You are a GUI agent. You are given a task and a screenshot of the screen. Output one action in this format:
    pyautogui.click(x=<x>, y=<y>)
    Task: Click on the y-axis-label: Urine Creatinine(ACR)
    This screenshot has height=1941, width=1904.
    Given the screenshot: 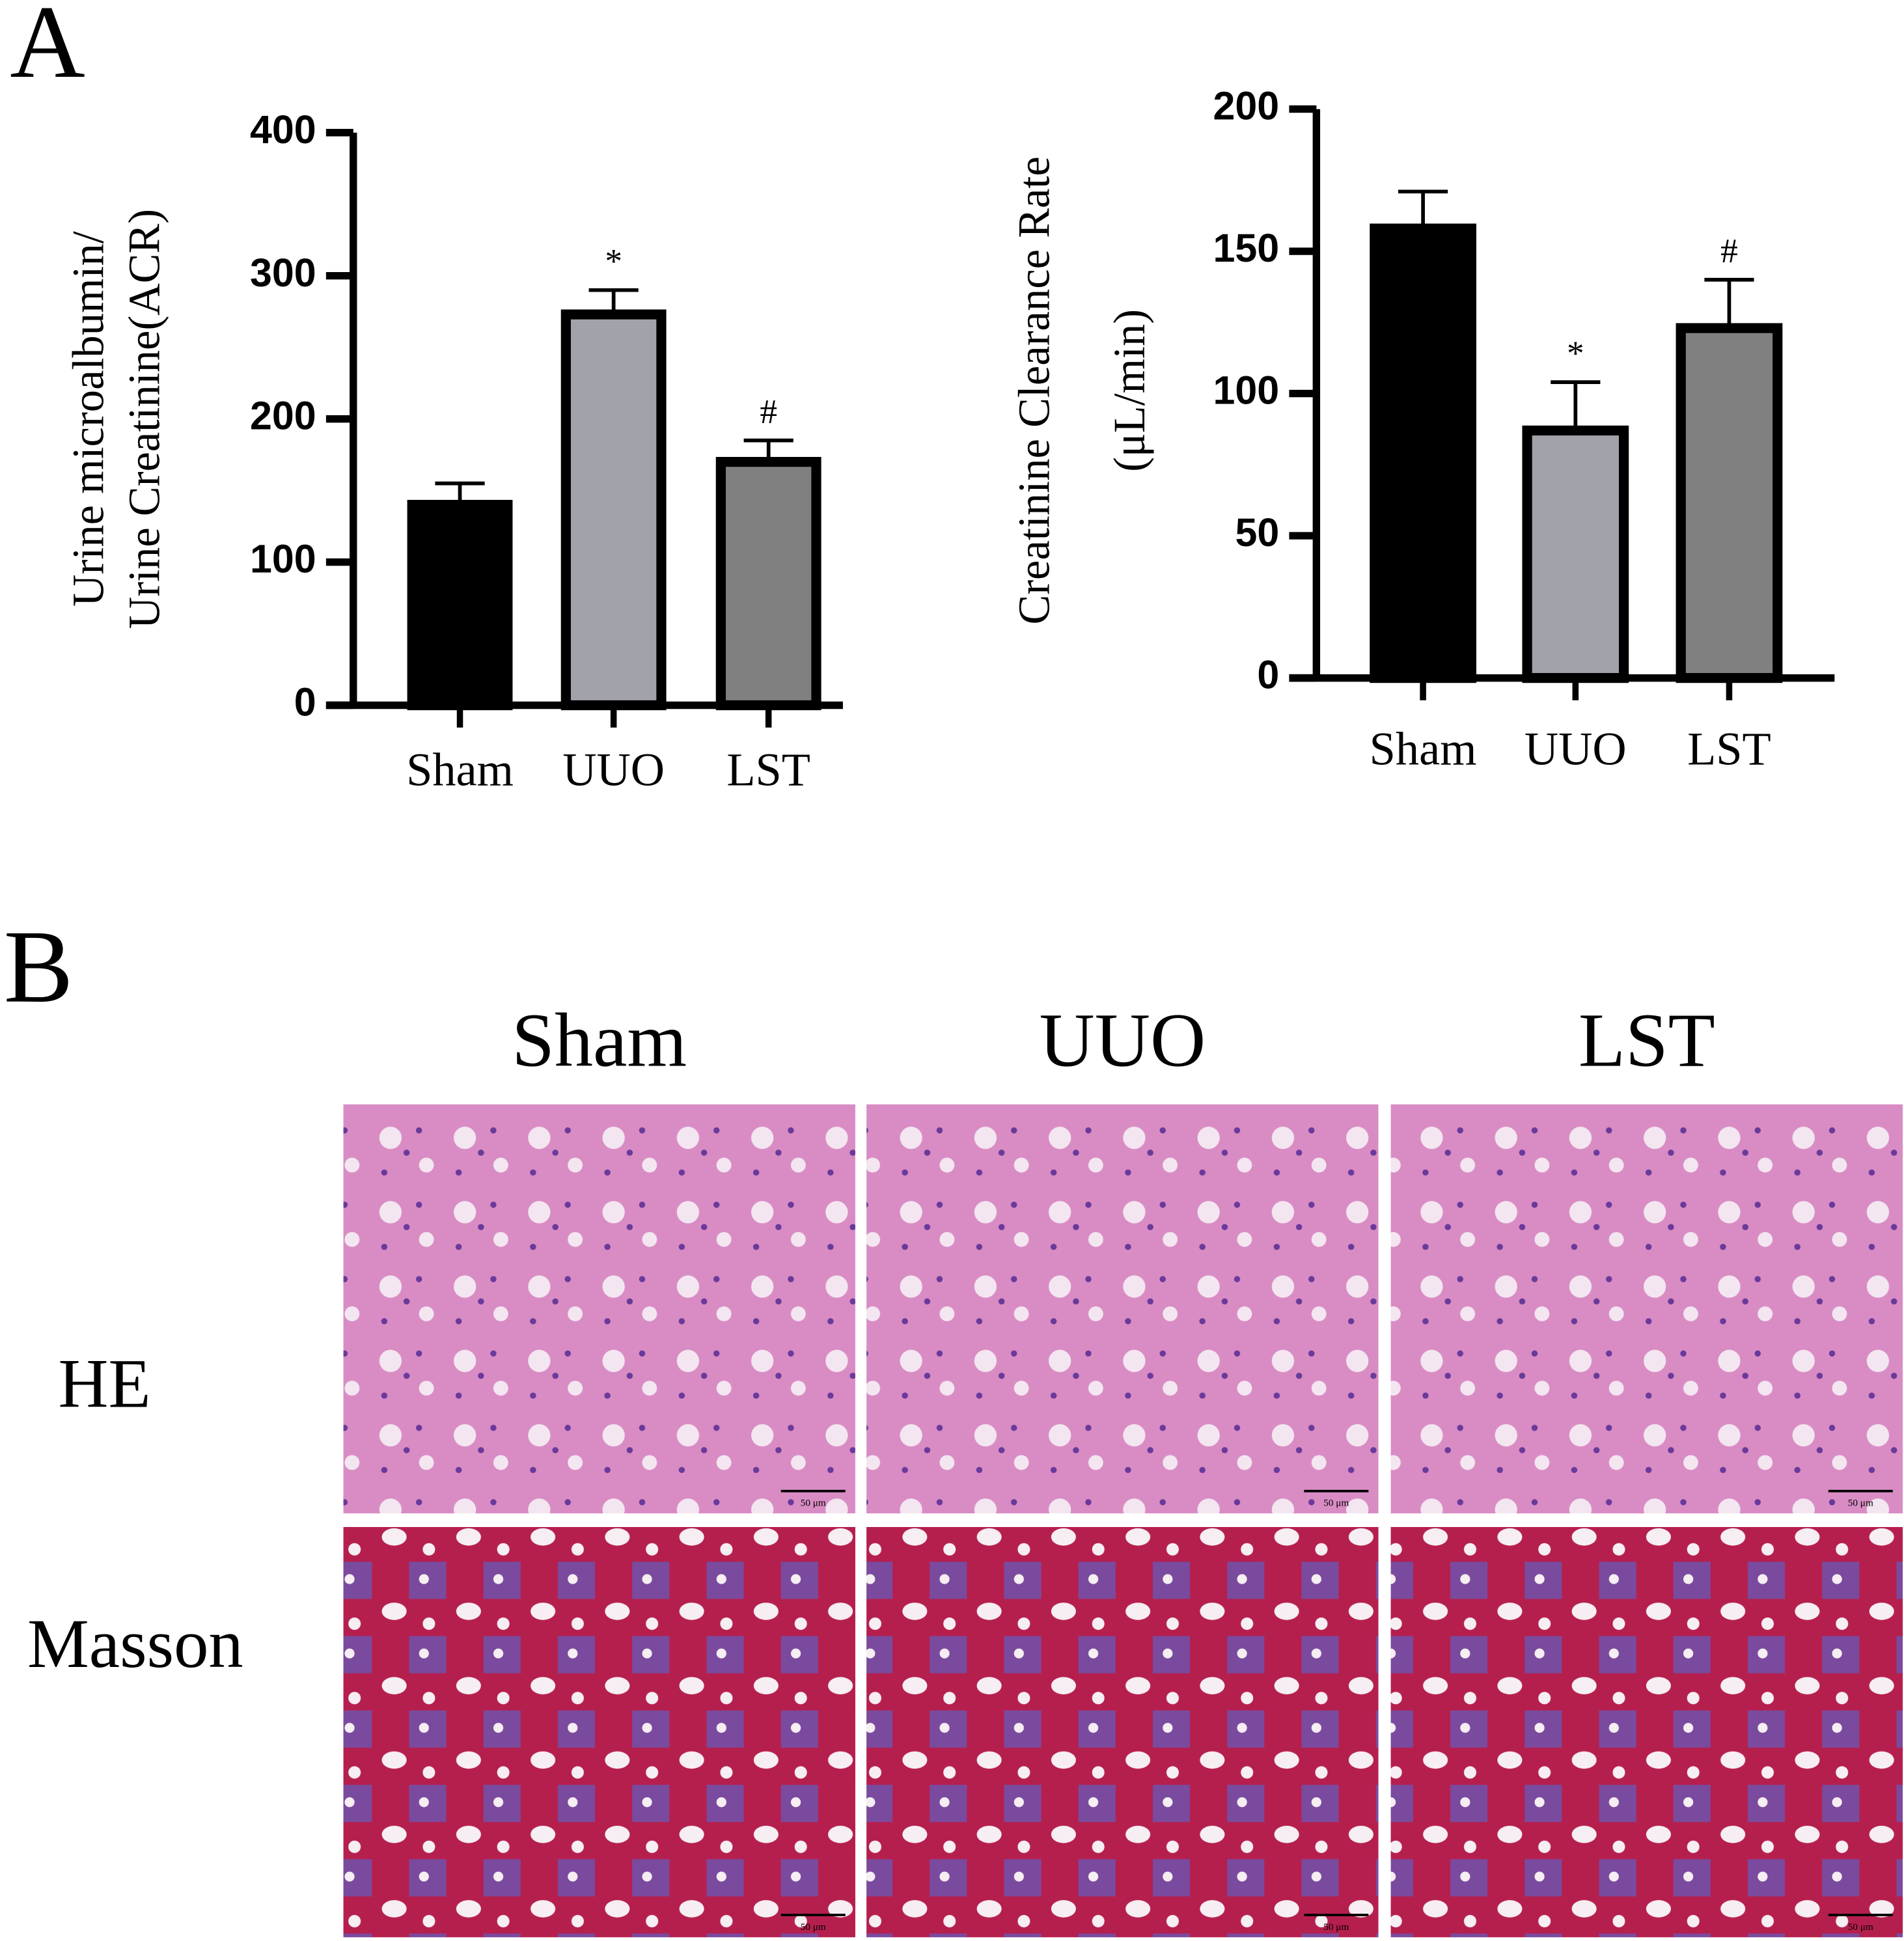 What is the action you would take?
    pyautogui.click(x=144, y=419)
    